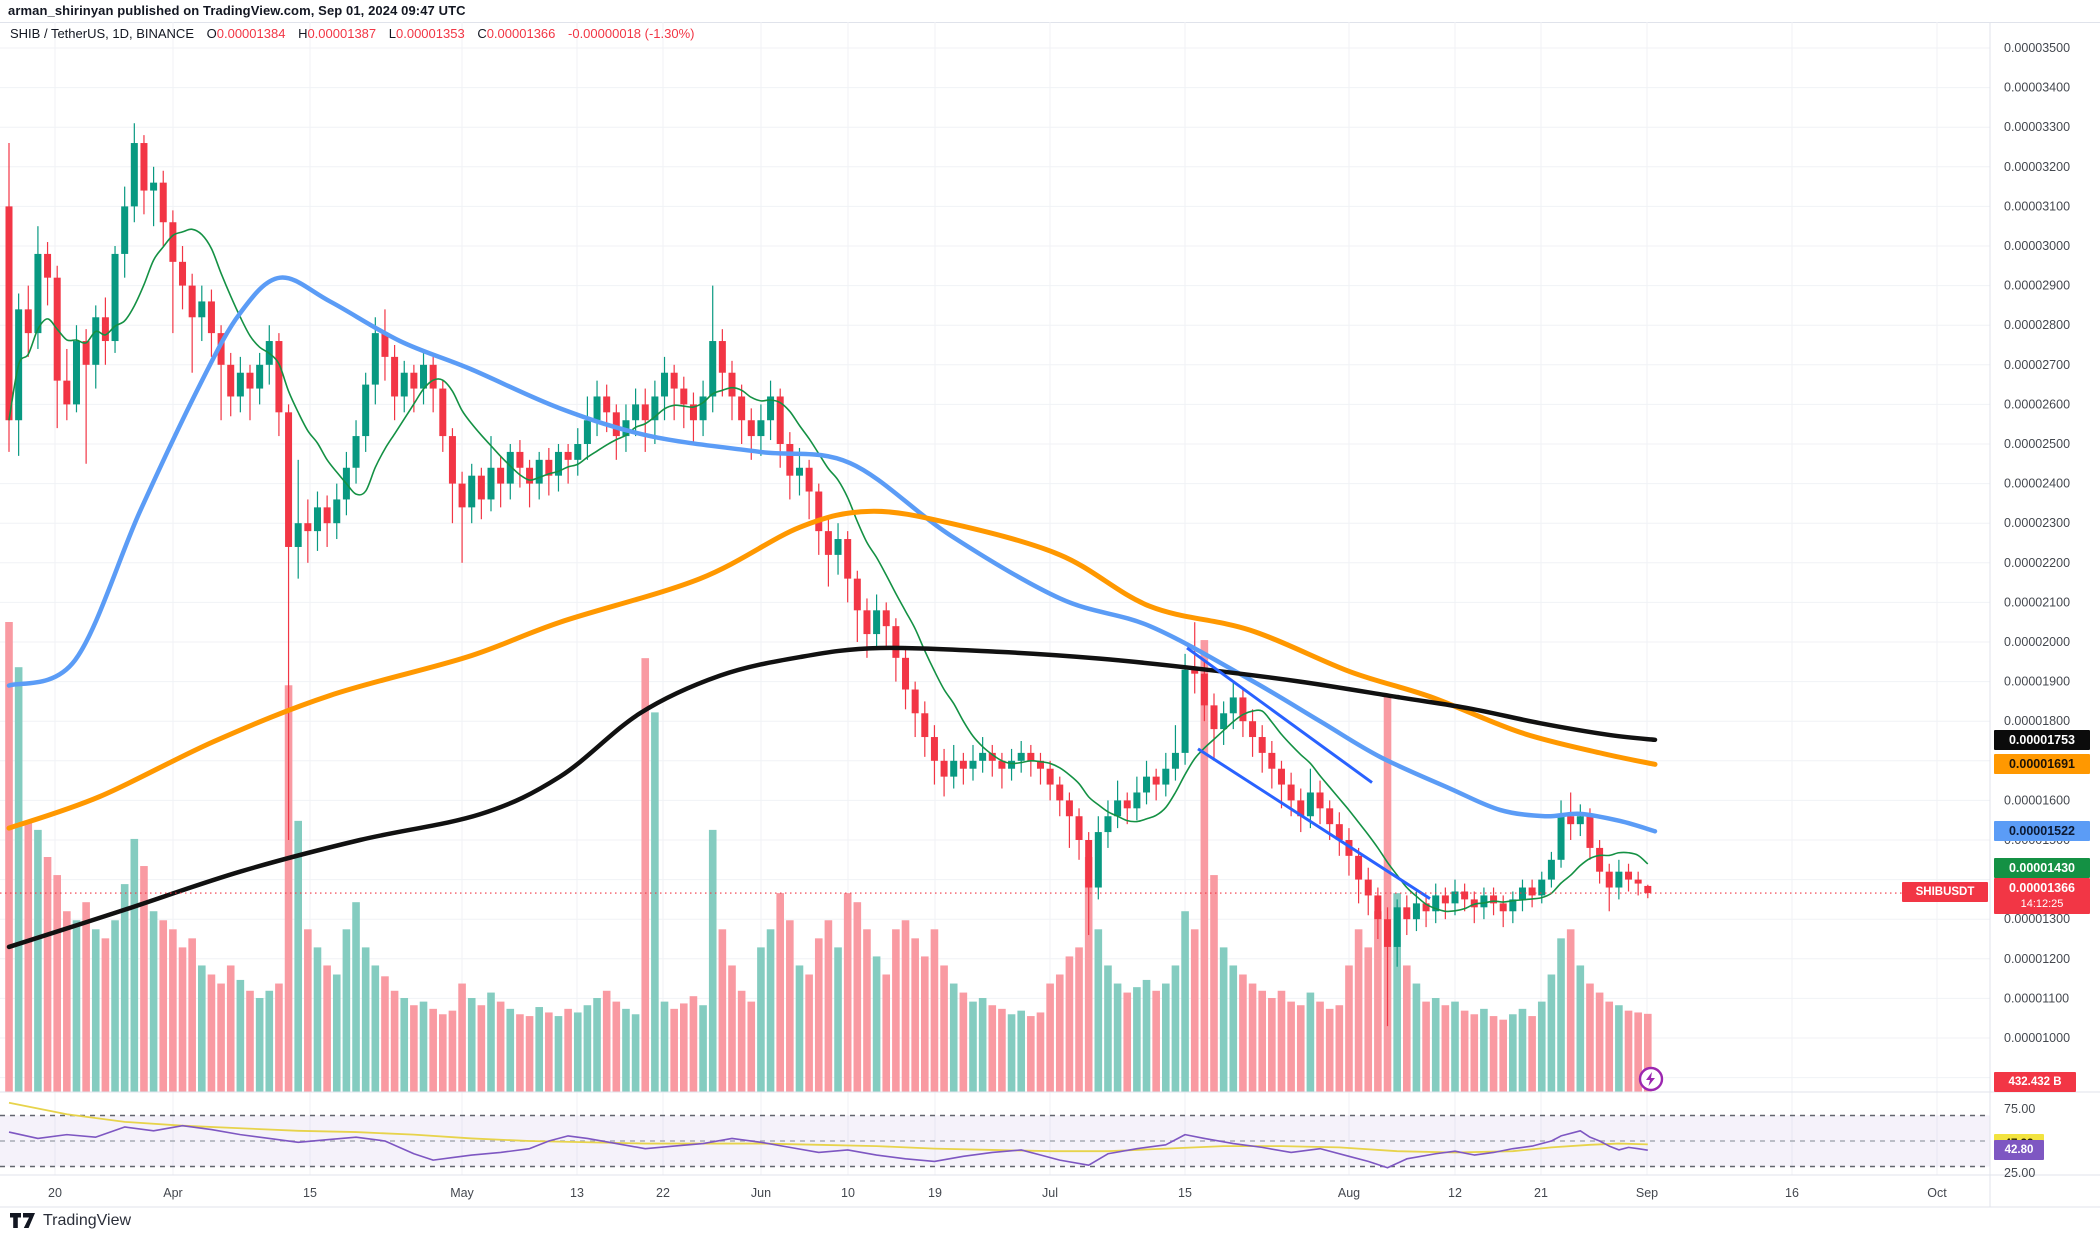 The height and width of the screenshot is (1243, 2100). I want to click on svg-text: Jun, so click(761, 1193).